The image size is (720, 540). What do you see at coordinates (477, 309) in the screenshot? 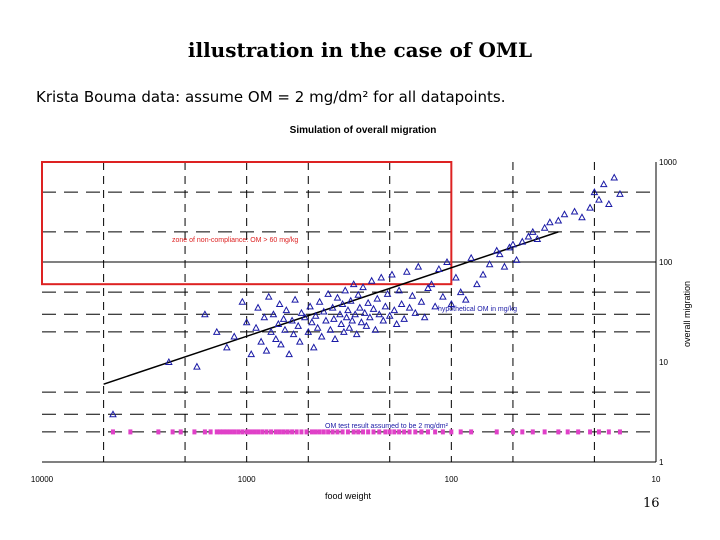
I see `line-label: hypothetical OM in mg/kg` at bounding box center [477, 309].